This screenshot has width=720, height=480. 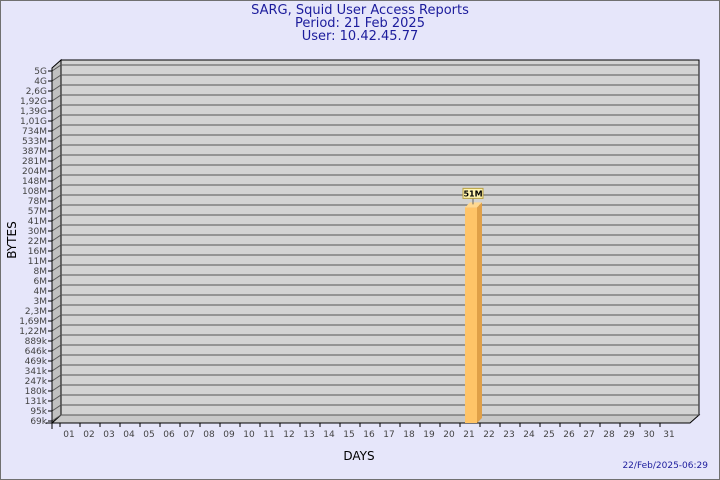 What do you see at coordinates (36, 342) in the screenshot?
I see `y-tick-label: 889k` at bounding box center [36, 342].